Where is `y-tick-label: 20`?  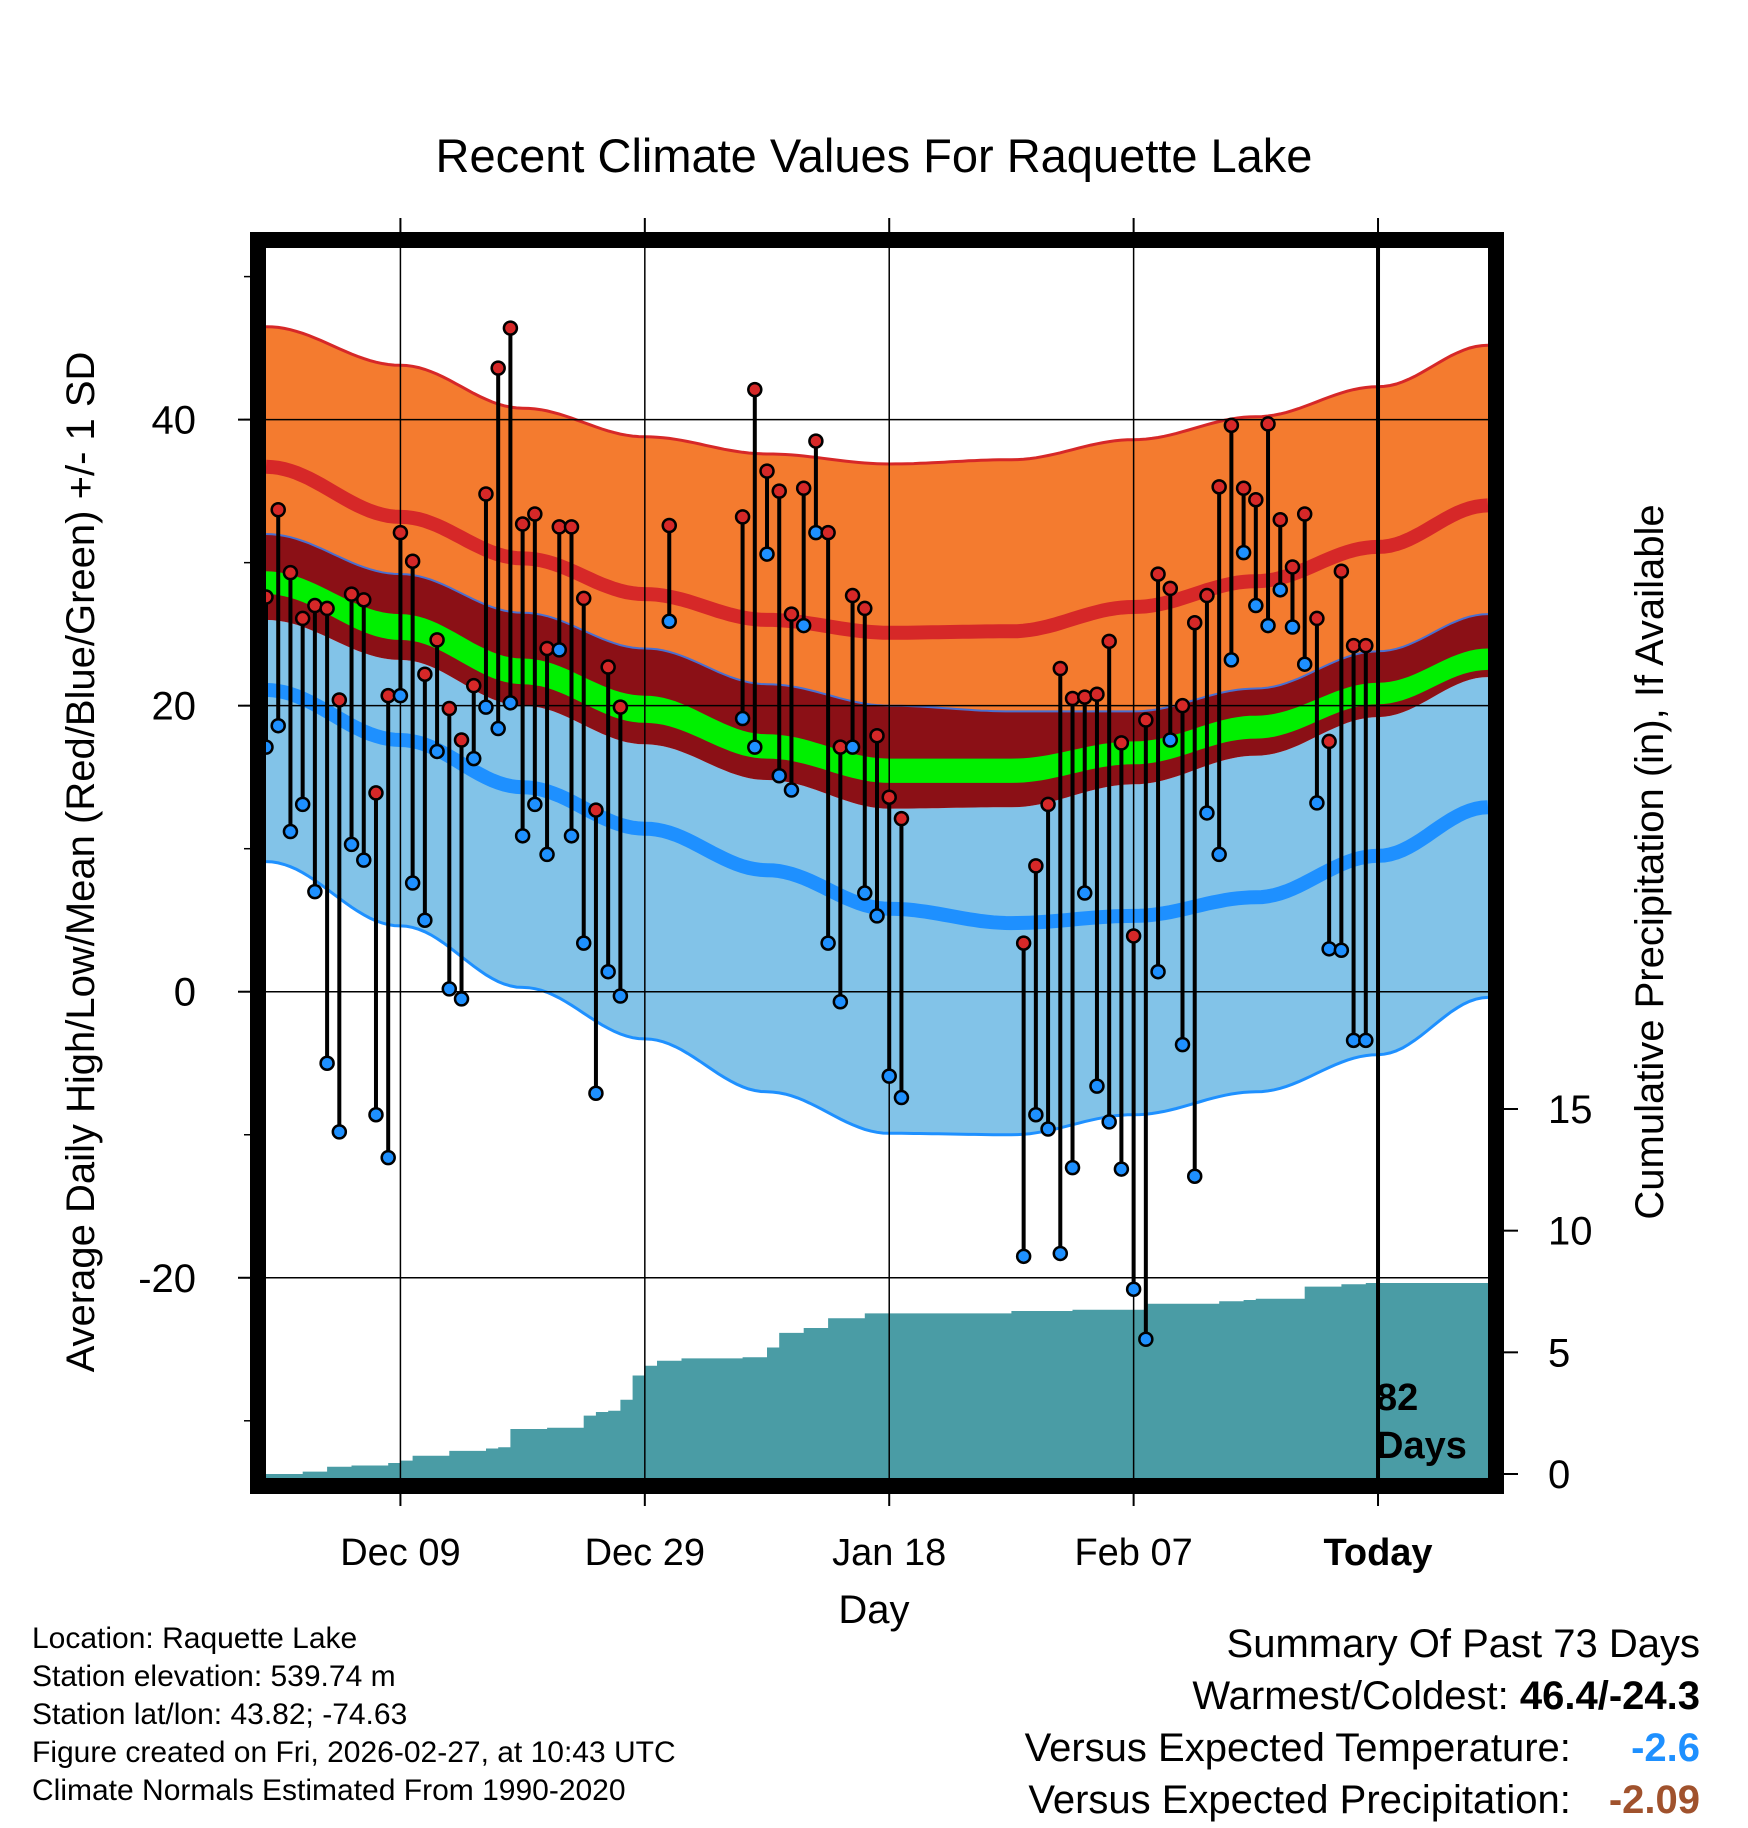 y-tick-label: 20 is located at coordinates (174, 707).